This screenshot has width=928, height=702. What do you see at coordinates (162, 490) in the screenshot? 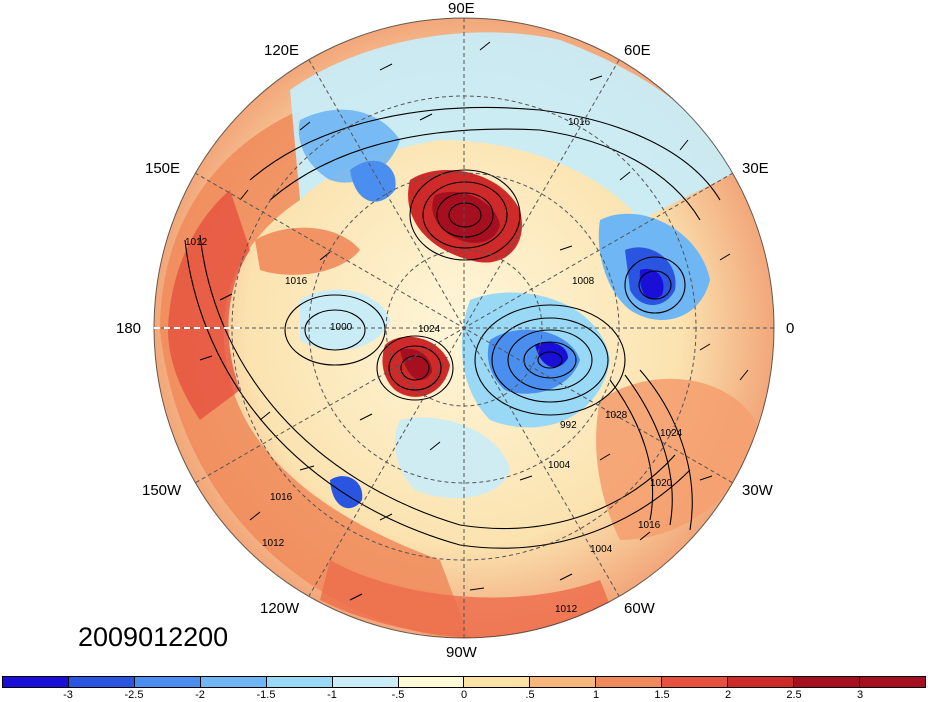
I see `longitude-label-150w: 150W` at bounding box center [162, 490].